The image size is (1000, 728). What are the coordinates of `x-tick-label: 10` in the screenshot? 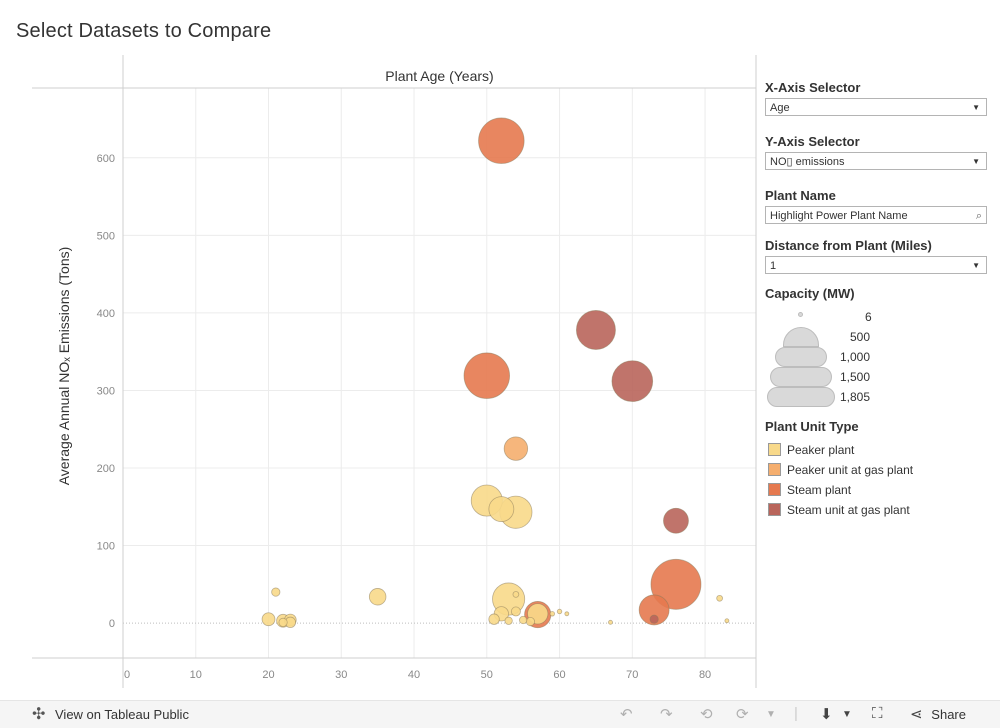 It's located at (196, 675).